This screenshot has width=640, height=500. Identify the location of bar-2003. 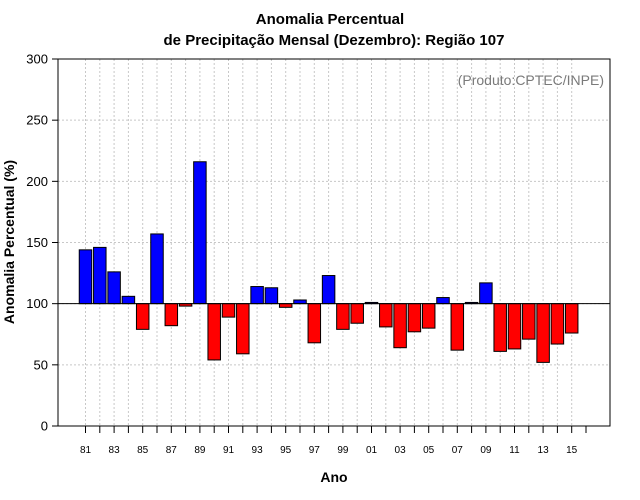
(400, 326).